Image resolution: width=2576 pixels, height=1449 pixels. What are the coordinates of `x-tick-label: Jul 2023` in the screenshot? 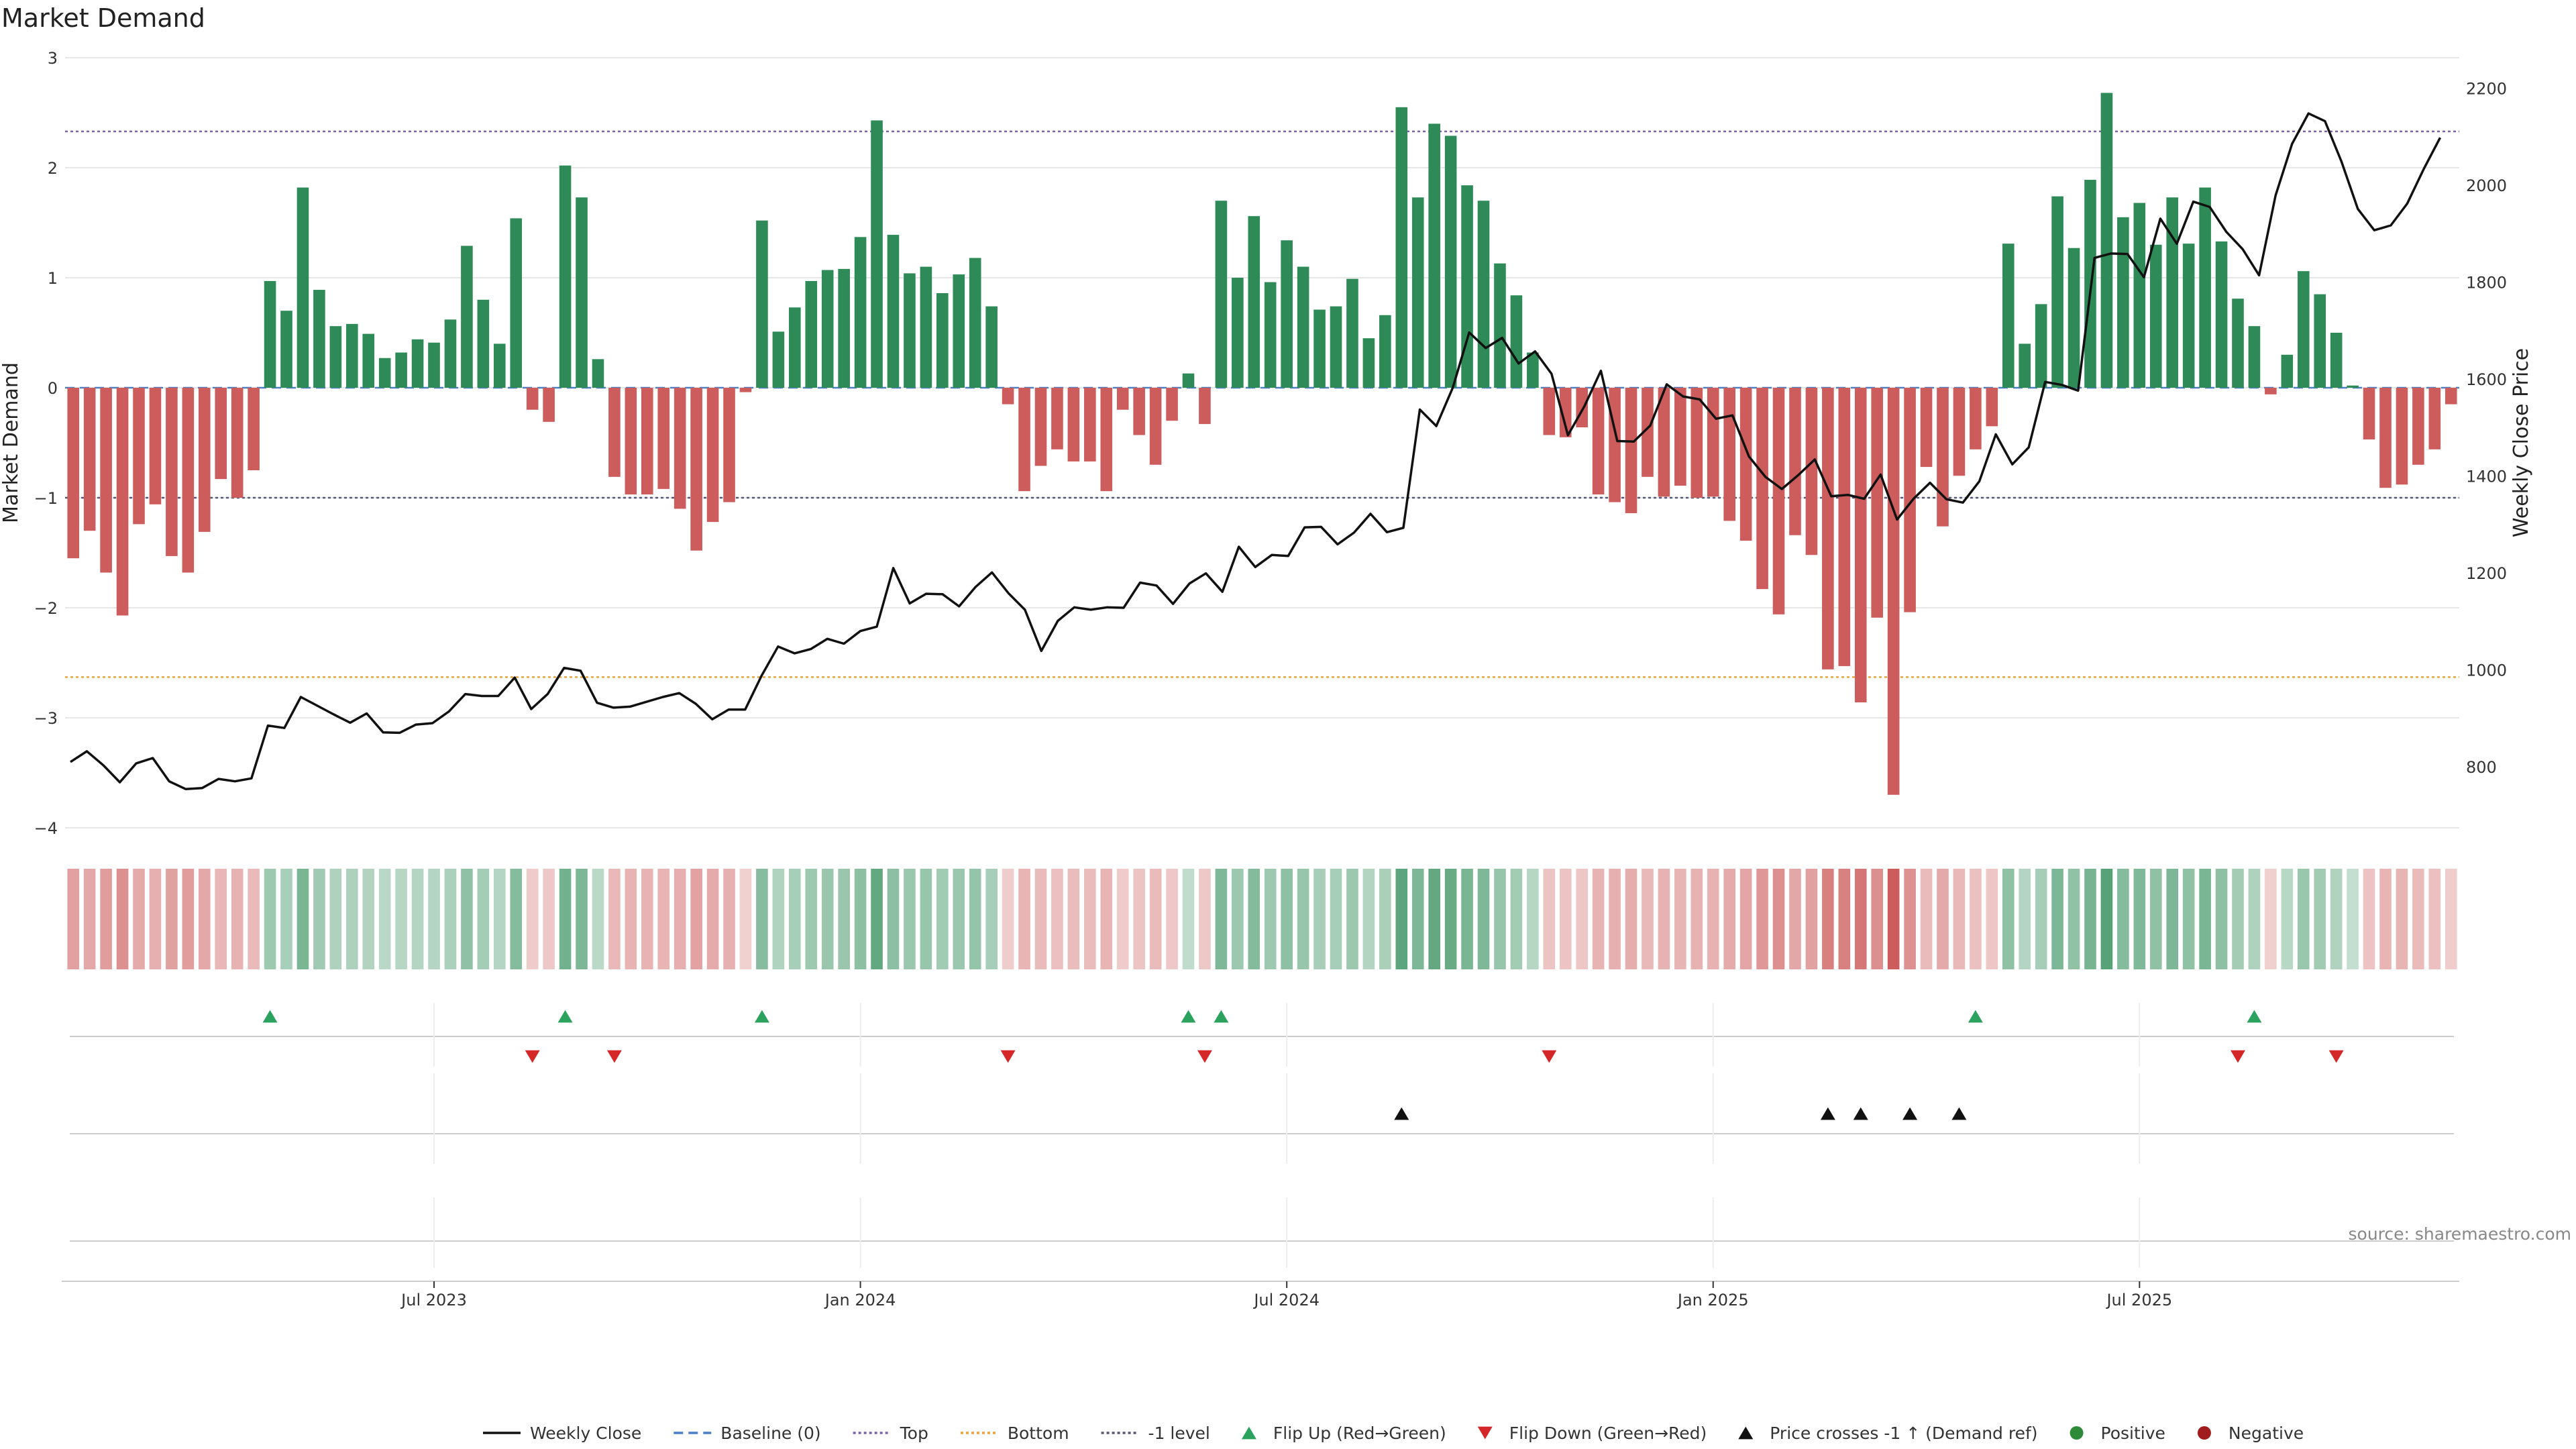 It's located at (433, 1300).